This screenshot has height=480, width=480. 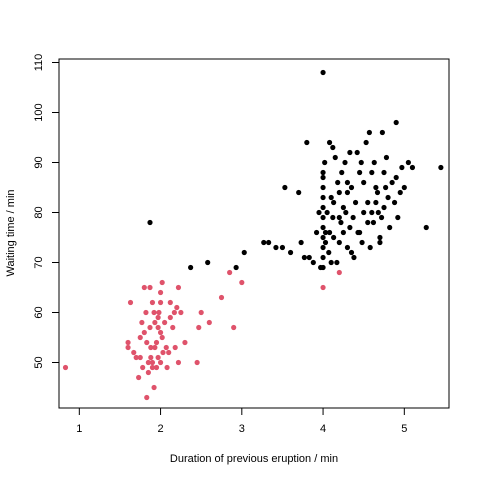 What do you see at coordinates (39, 362) in the screenshot?
I see `y-tick-label: 50` at bounding box center [39, 362].